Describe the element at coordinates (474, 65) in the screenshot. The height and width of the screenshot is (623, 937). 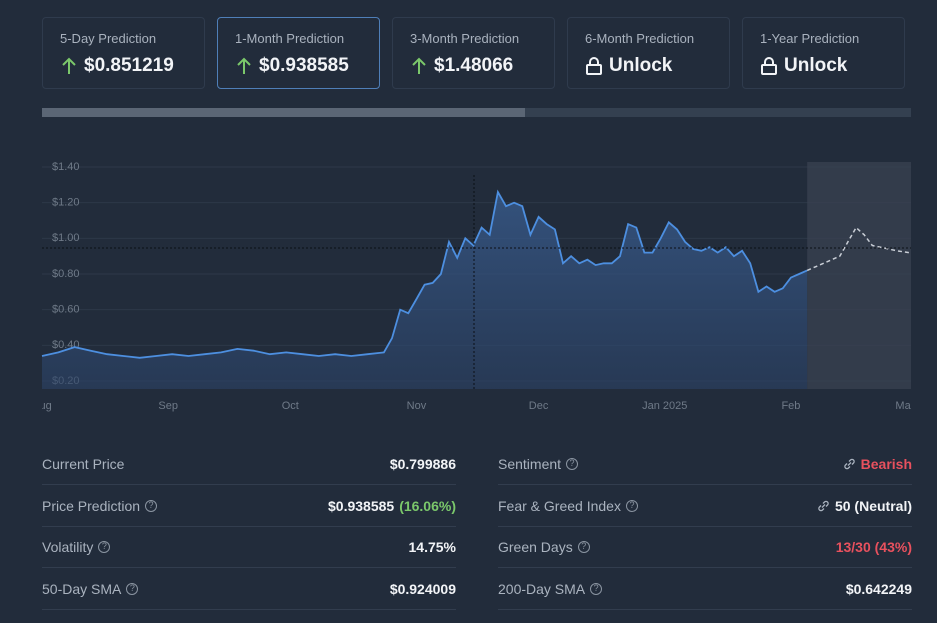
I see `tab-value: $1.48066` at that location.